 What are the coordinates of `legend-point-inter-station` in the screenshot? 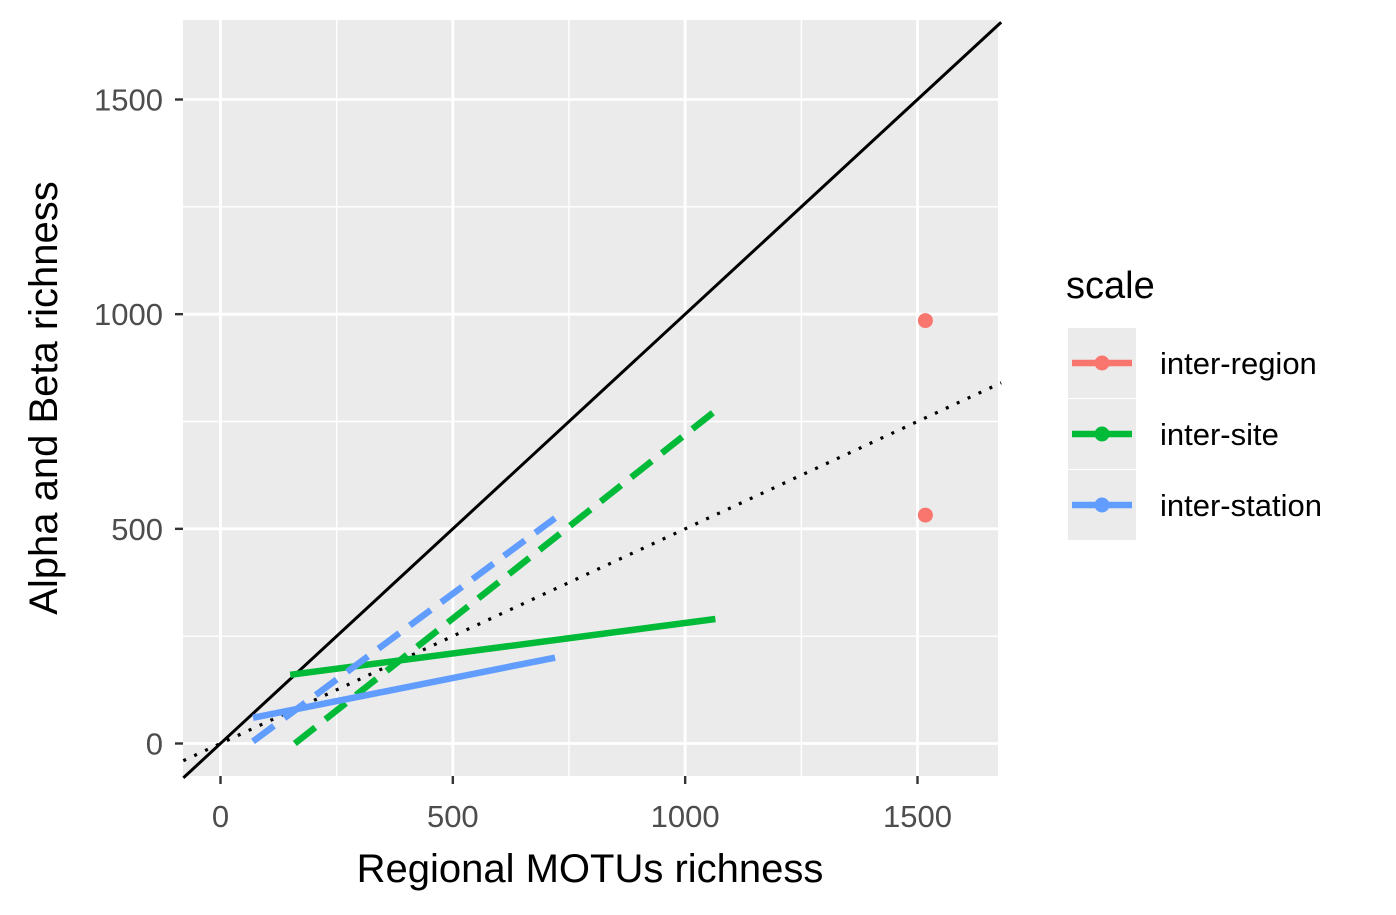 It's located at (1102, 505).